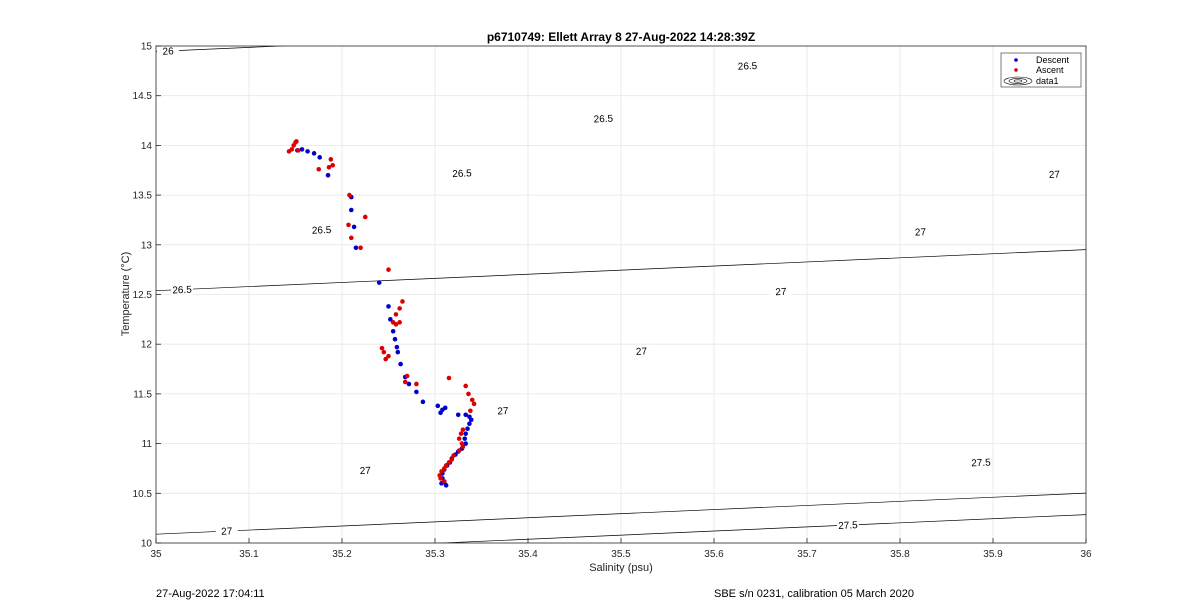 This screenshot has width=1200, height=611. I want to click on x-axis-label: Salinity (psu), so click(621, 568).